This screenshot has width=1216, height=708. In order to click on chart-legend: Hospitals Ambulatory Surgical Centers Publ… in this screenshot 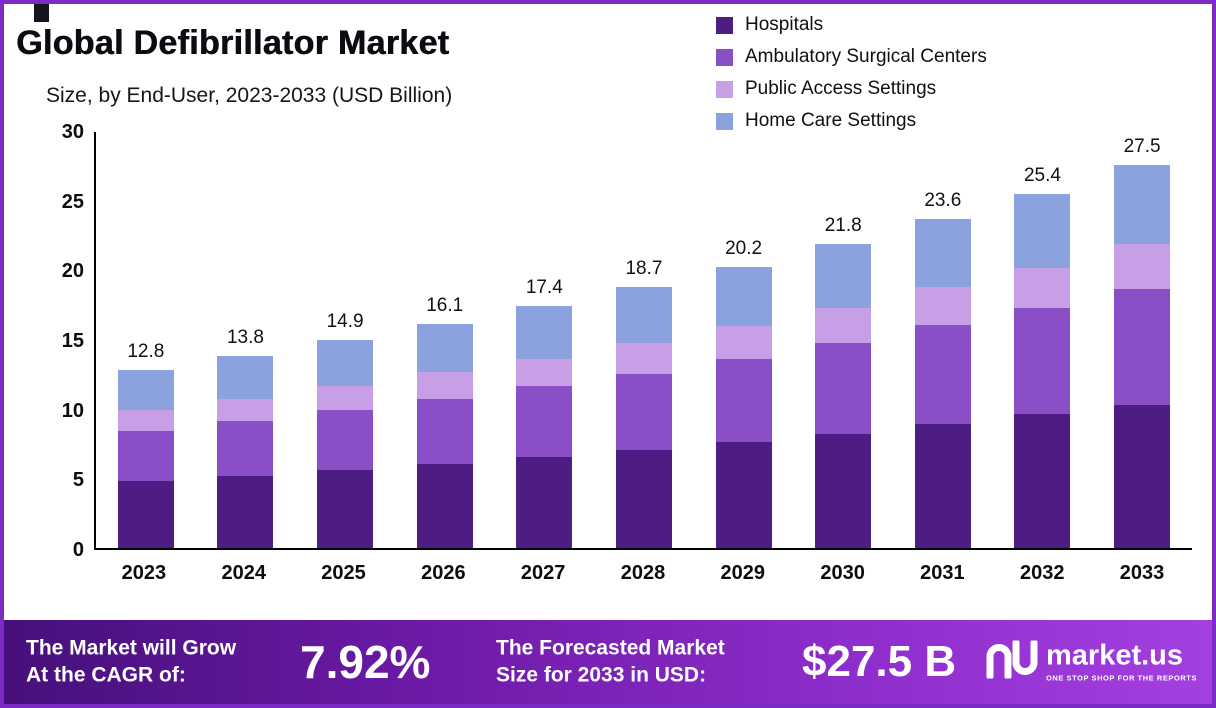, I will do `click(851, 78)`.